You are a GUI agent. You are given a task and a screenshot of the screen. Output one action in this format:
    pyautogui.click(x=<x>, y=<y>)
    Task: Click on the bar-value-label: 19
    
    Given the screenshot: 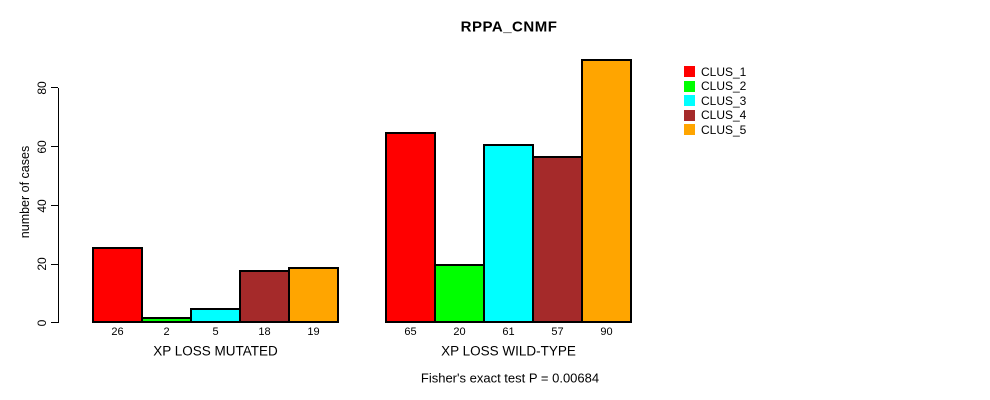 What is the action you would take?
    pyautogui.click(x=313, y=332)
    